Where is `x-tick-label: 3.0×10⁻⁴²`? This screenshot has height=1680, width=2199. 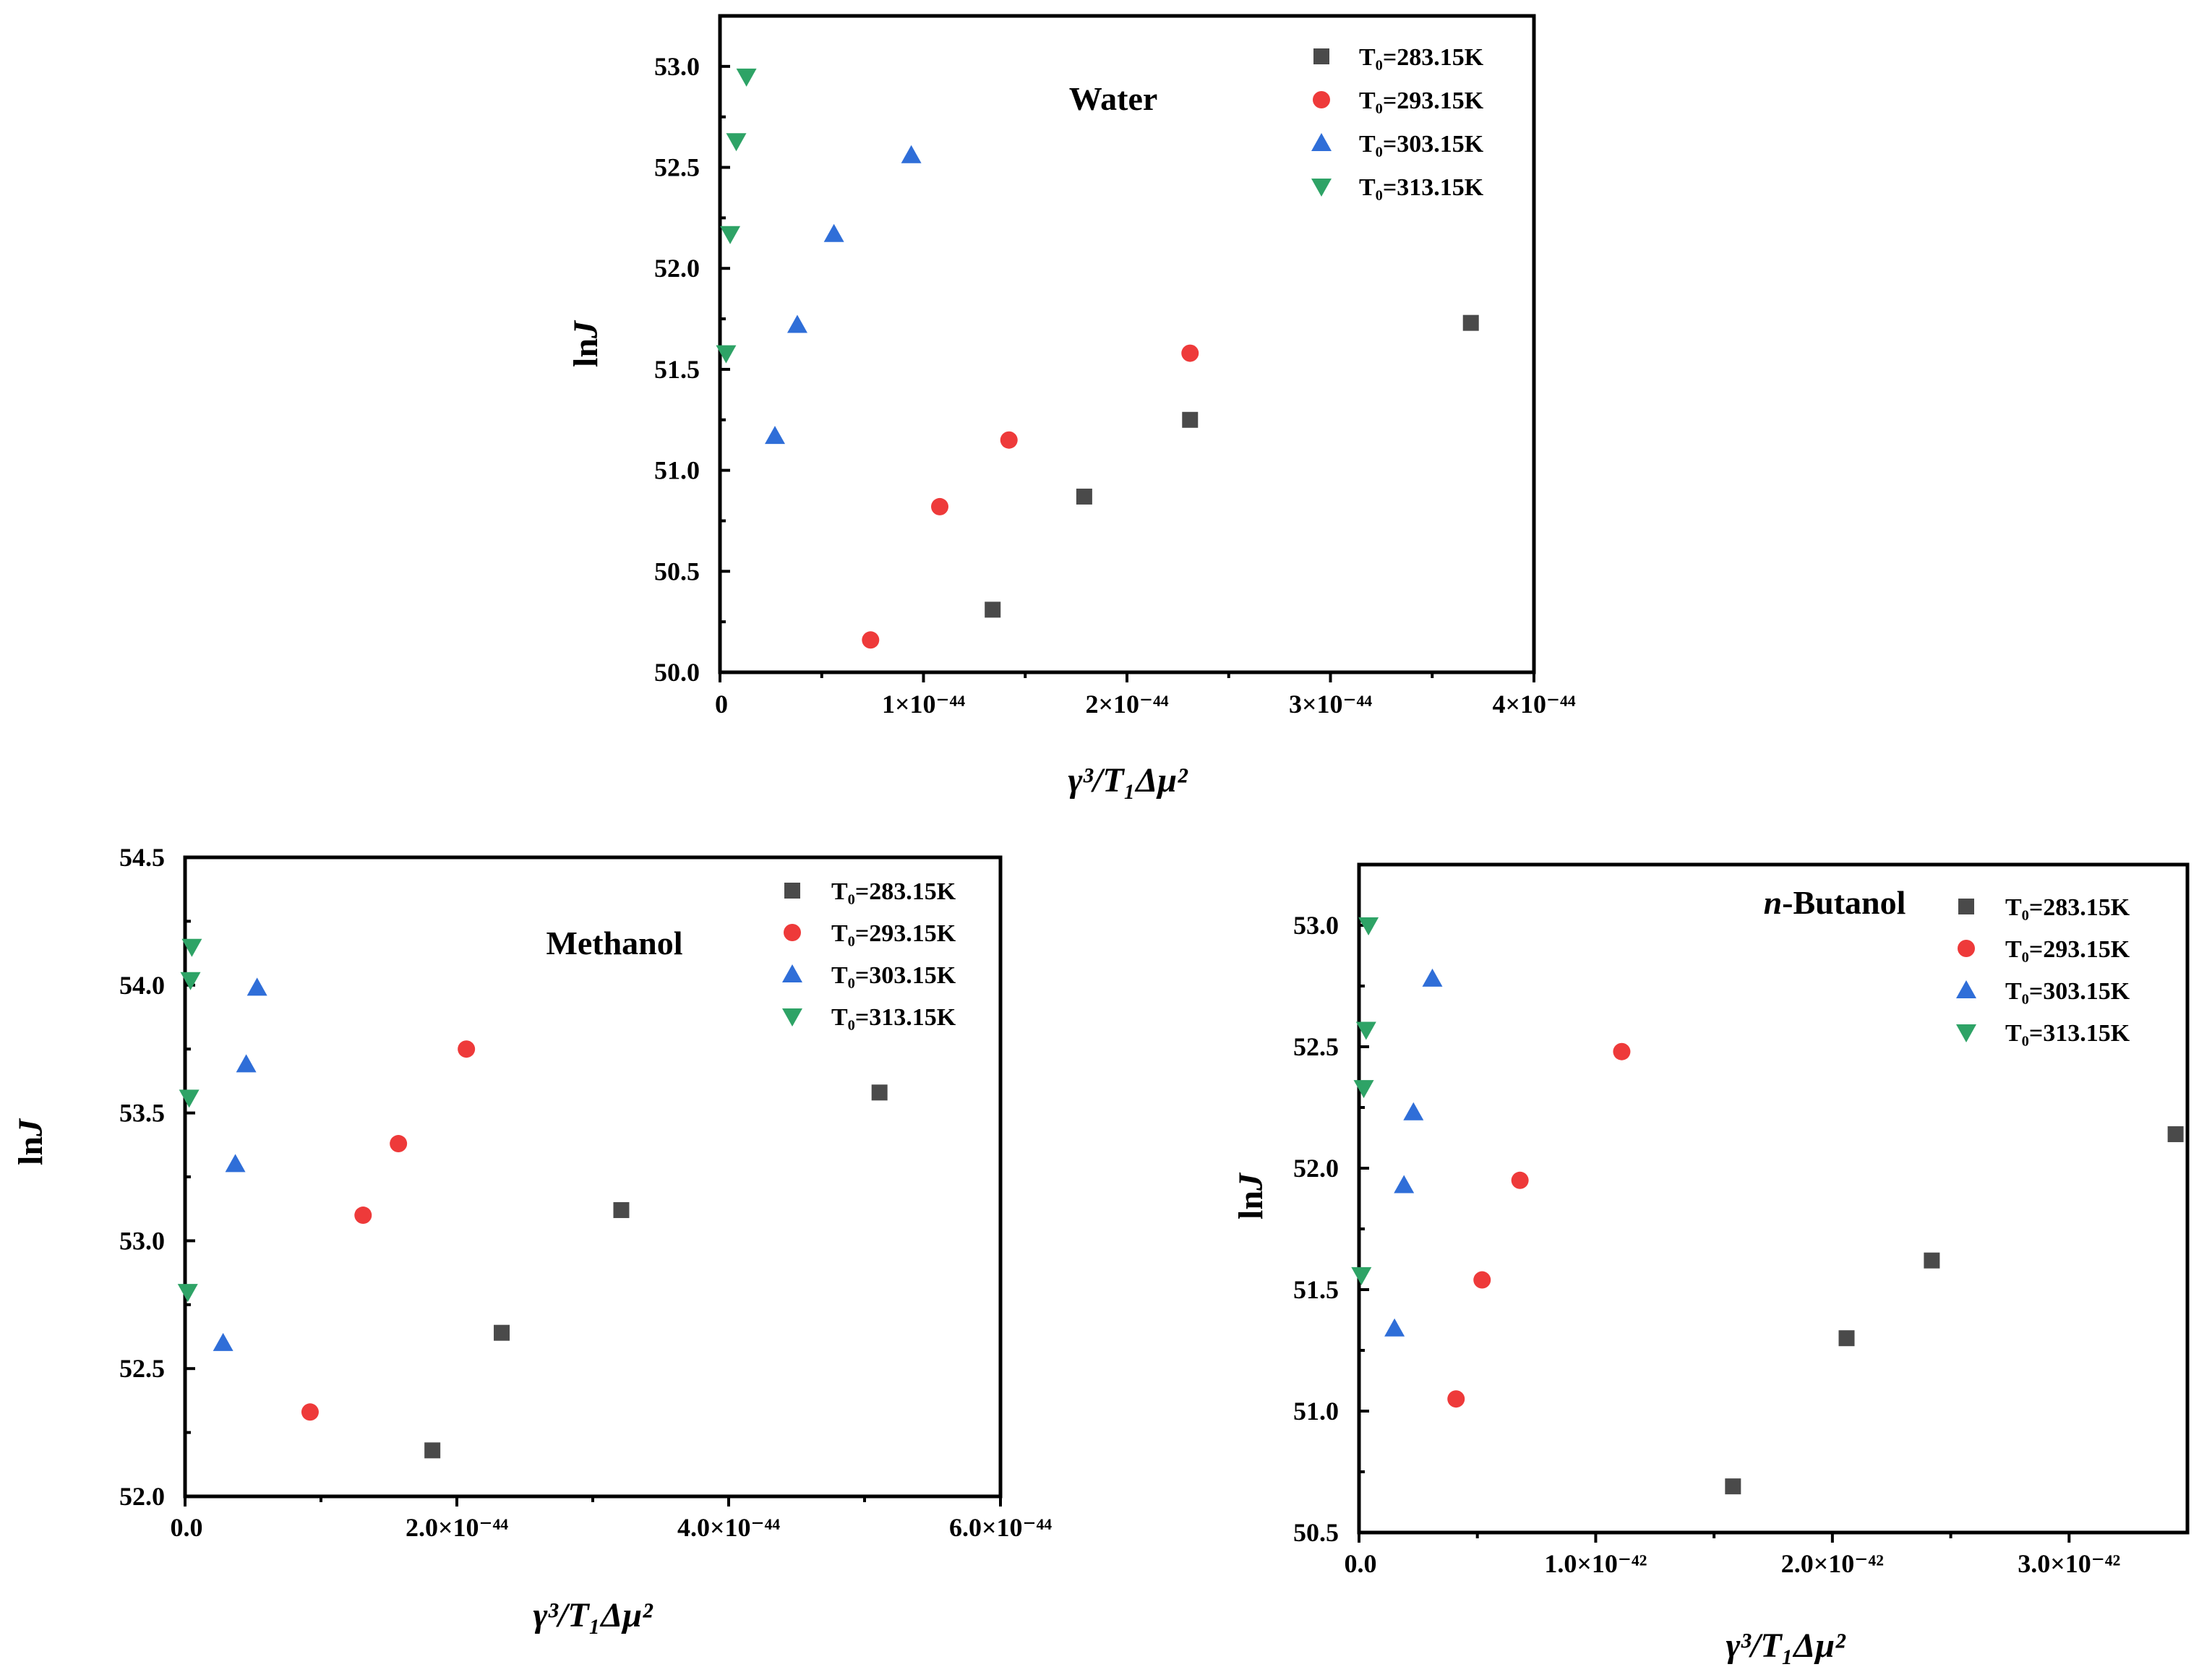
x-tick-label: 3.0×10⁻⁴² is located at coordinates (2069, 1563).